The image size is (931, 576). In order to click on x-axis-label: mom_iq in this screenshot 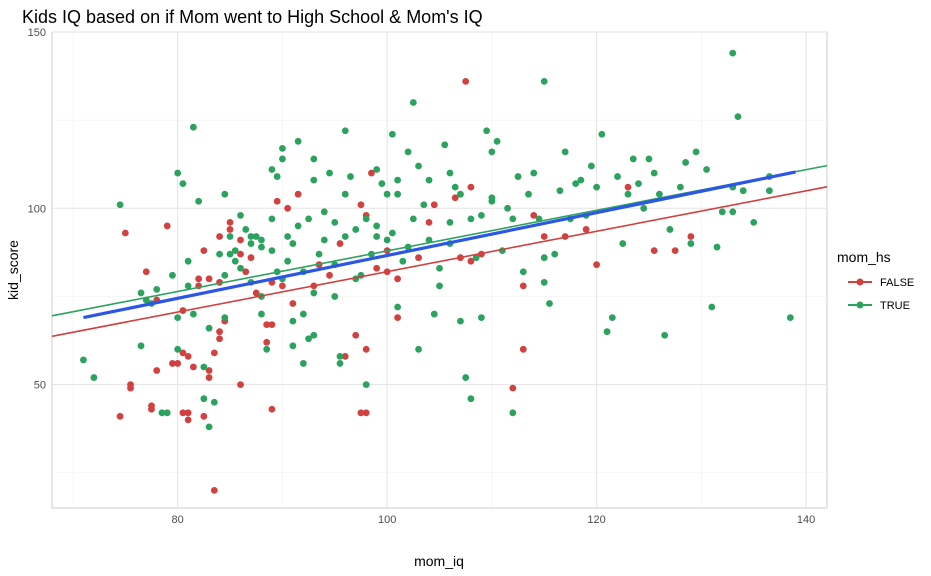, I will do `click(439, 561)`.